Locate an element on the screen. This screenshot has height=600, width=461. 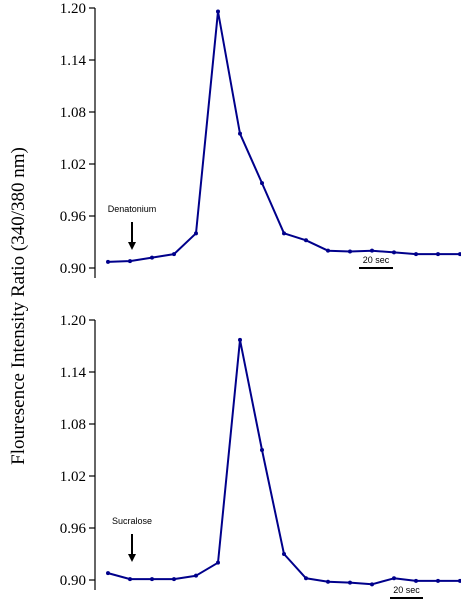
stimulus-label: Denatonium is located at coordinates (132, 209).